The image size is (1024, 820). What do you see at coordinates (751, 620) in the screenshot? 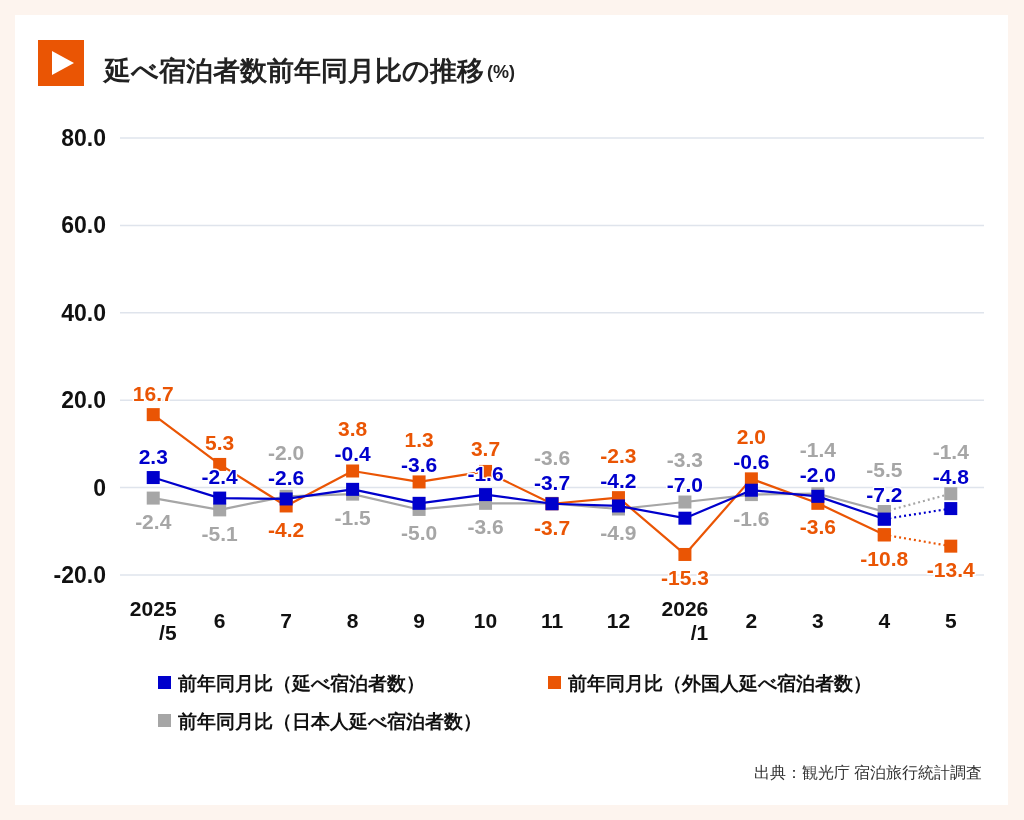
I see `x-tick: 2` at bounding box center [751, 620].